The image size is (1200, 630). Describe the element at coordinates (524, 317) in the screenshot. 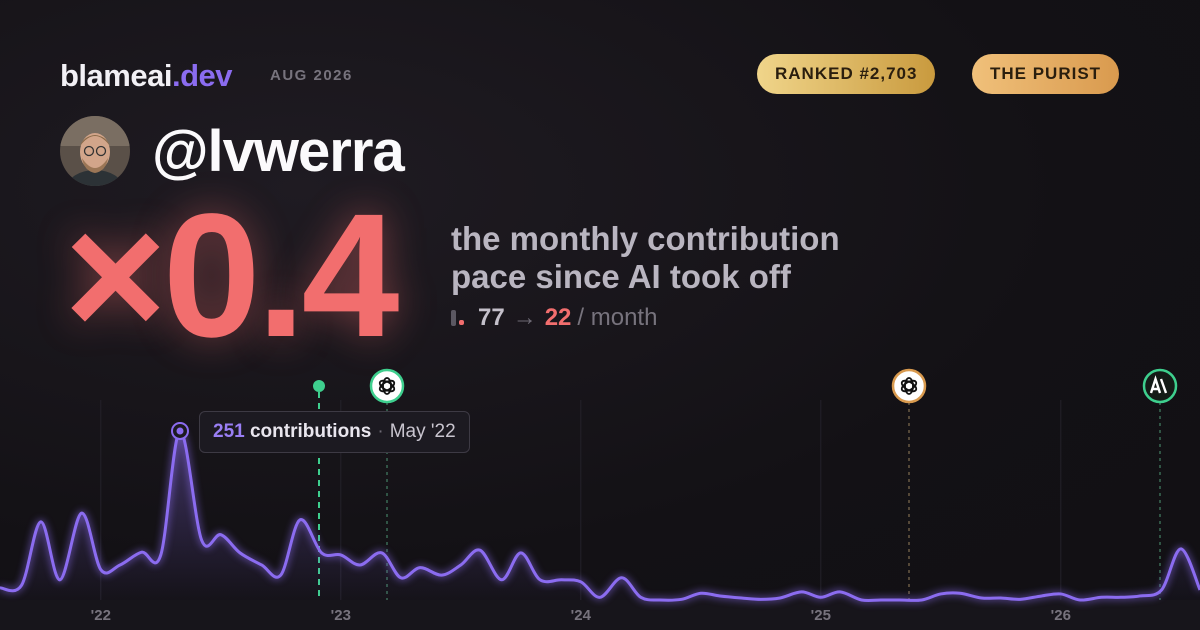

I see `arrow: →` at that location.